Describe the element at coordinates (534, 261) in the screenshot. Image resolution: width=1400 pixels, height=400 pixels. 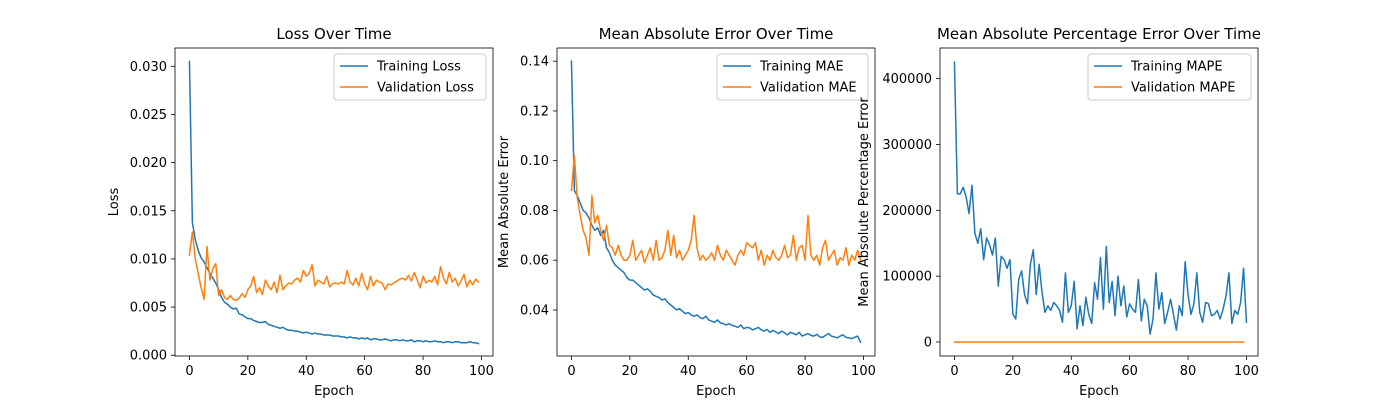
I see `y-tick-label: 0.06` at that location.